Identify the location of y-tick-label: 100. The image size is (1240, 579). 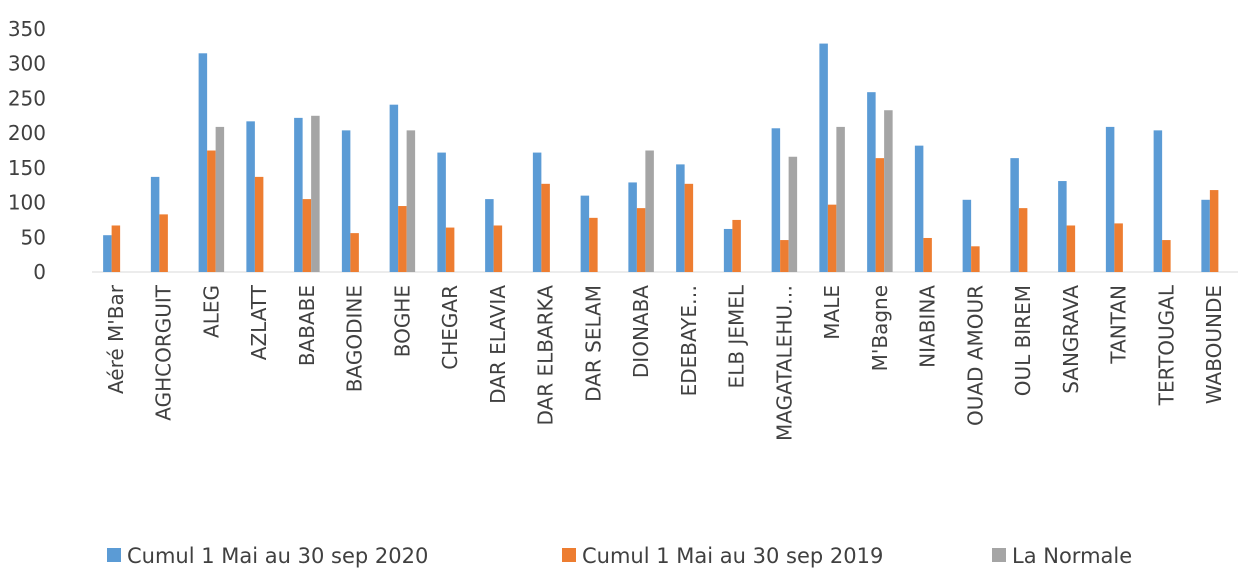
(27, 203).